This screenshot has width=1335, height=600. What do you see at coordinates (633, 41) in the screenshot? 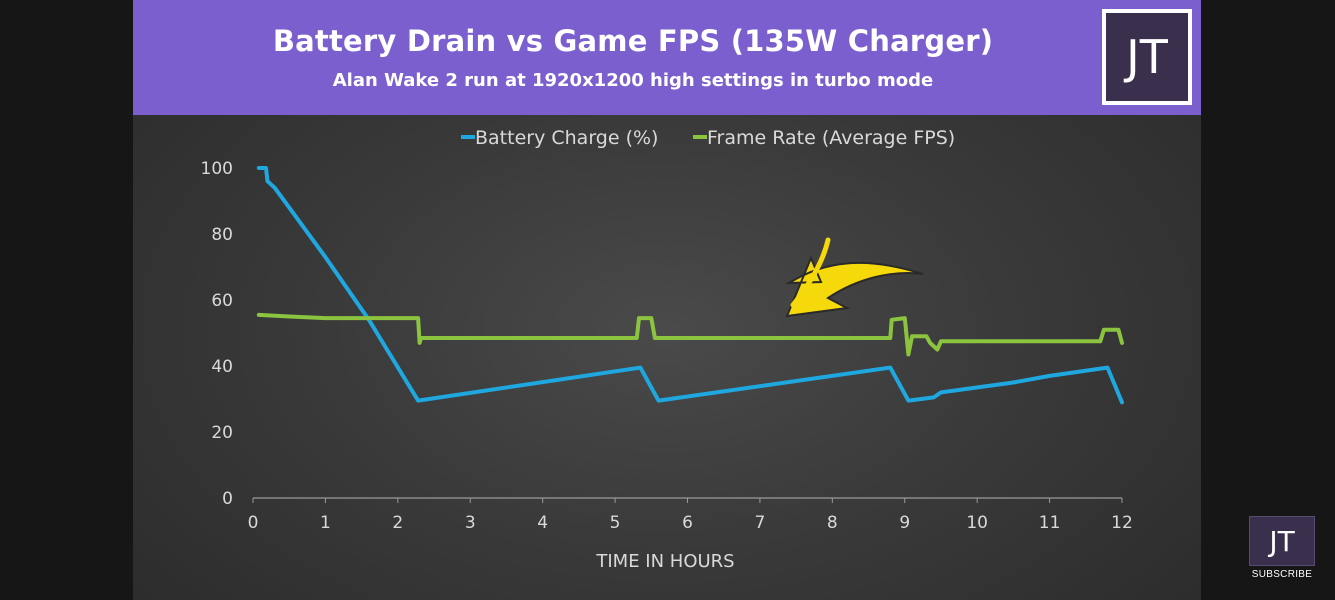
I see `chart-title: Battery Drain vs Game FPS (135W Charger)` at bounding box center [633, 41].